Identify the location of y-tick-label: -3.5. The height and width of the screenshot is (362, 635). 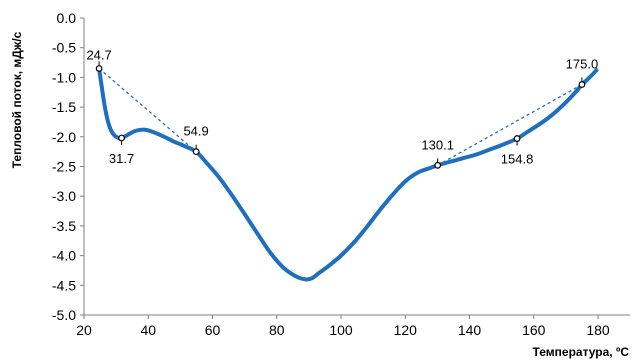
(64, 226).